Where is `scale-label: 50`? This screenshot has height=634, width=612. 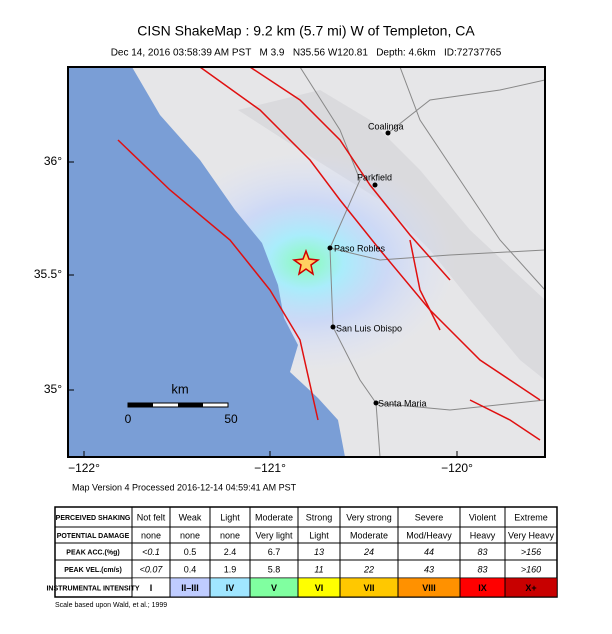
scale-label: 50 is located at coordinates (231, 419).